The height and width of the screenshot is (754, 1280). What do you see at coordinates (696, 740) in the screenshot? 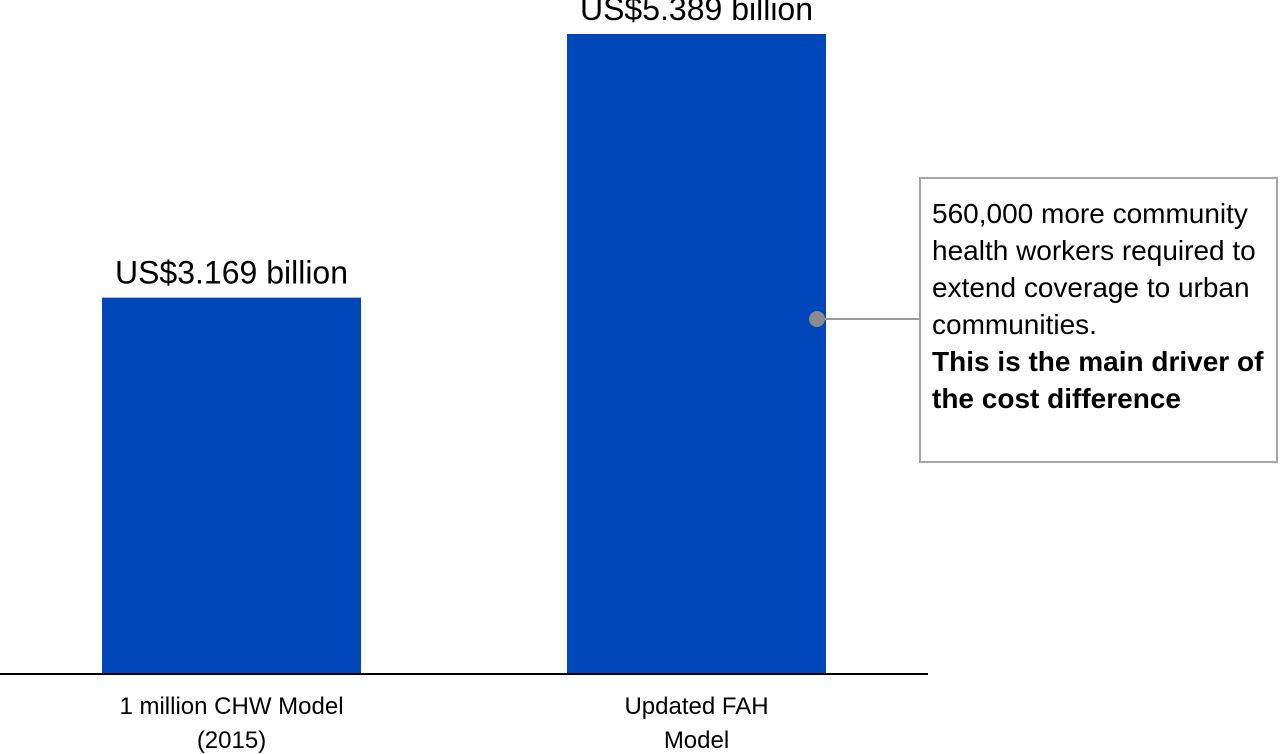
I see `category-label-2-line-2: Model` at bounding box center [696, 740].